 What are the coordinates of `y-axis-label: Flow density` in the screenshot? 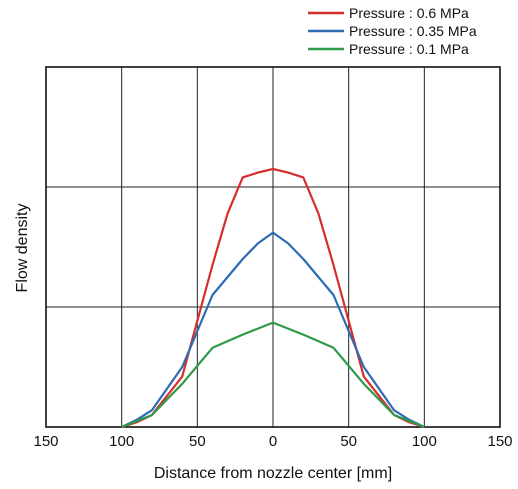 It's located at (22, 248).